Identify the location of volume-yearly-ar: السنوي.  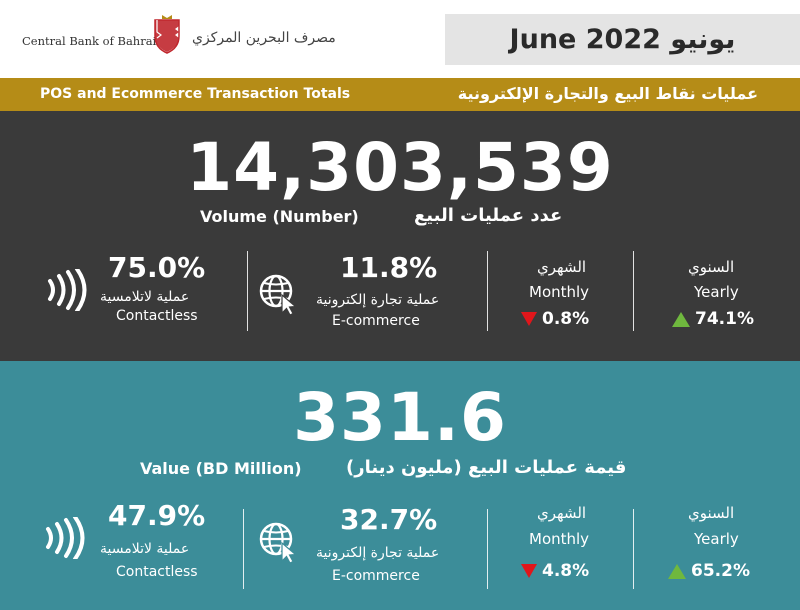
(711, 267).